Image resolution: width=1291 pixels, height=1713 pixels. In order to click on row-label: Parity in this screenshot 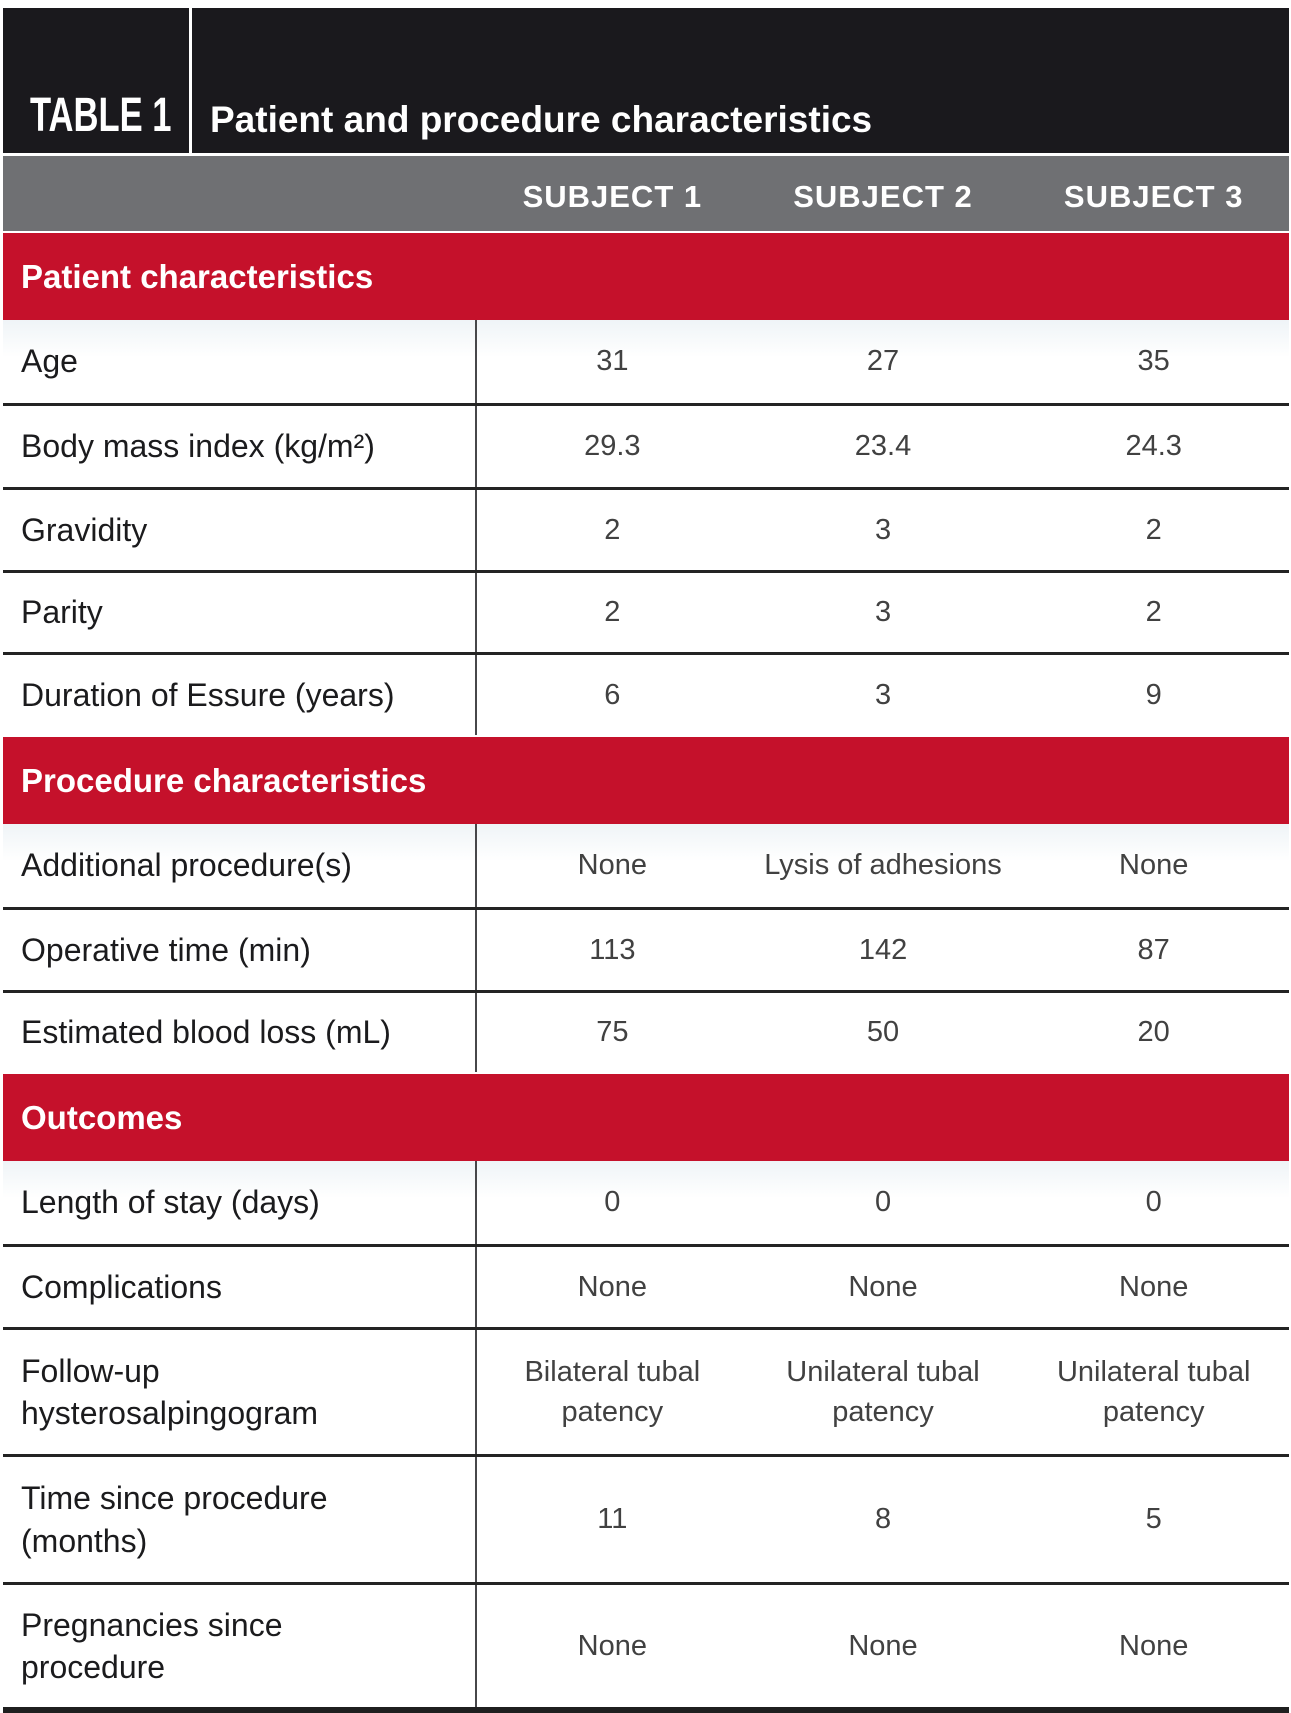, I will do `click(240, 612)`.